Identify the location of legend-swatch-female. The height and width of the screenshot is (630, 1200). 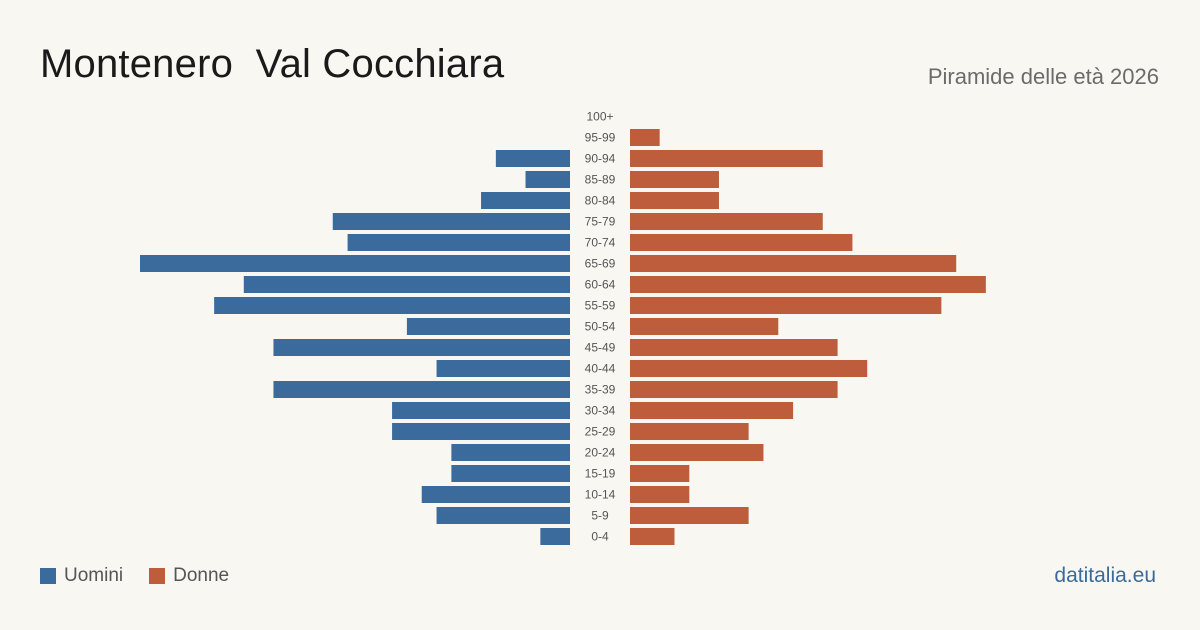
(157, 576).